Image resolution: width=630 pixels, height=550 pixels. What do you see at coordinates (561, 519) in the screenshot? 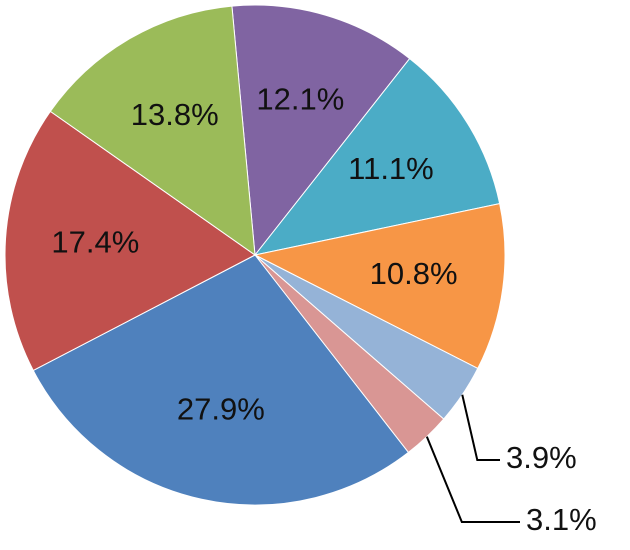
I see `data-label: 3.1%` at bounding box center [561, 519].